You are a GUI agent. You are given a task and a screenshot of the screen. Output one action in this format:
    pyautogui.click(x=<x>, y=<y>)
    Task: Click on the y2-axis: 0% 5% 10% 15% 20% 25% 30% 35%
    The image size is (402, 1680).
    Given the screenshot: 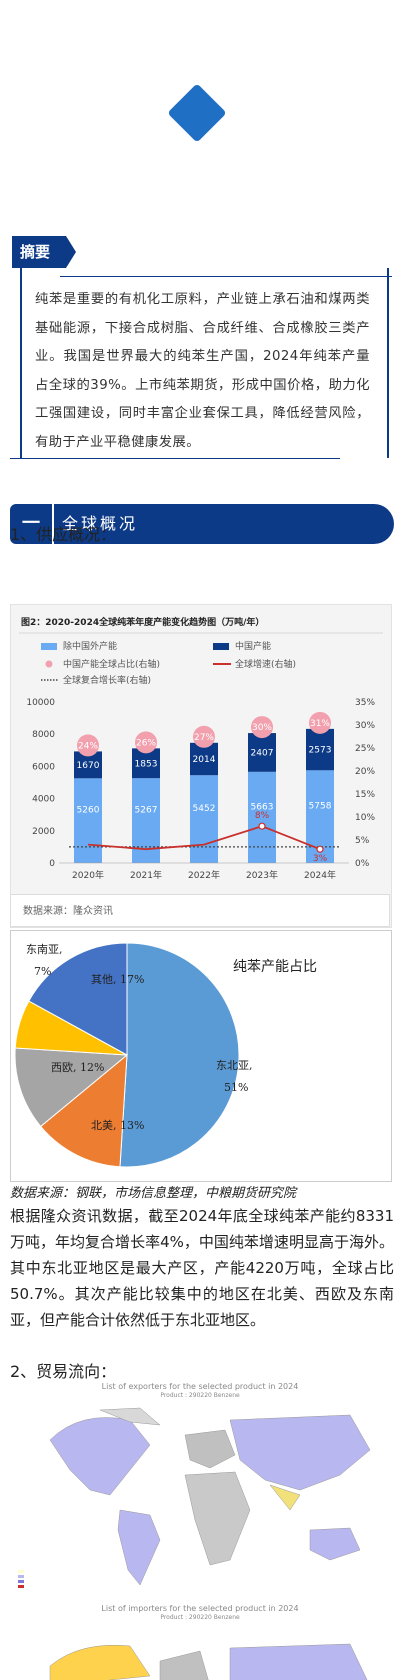 What is the action you would take?
    pyautogui.click(x=365, y=783)
    